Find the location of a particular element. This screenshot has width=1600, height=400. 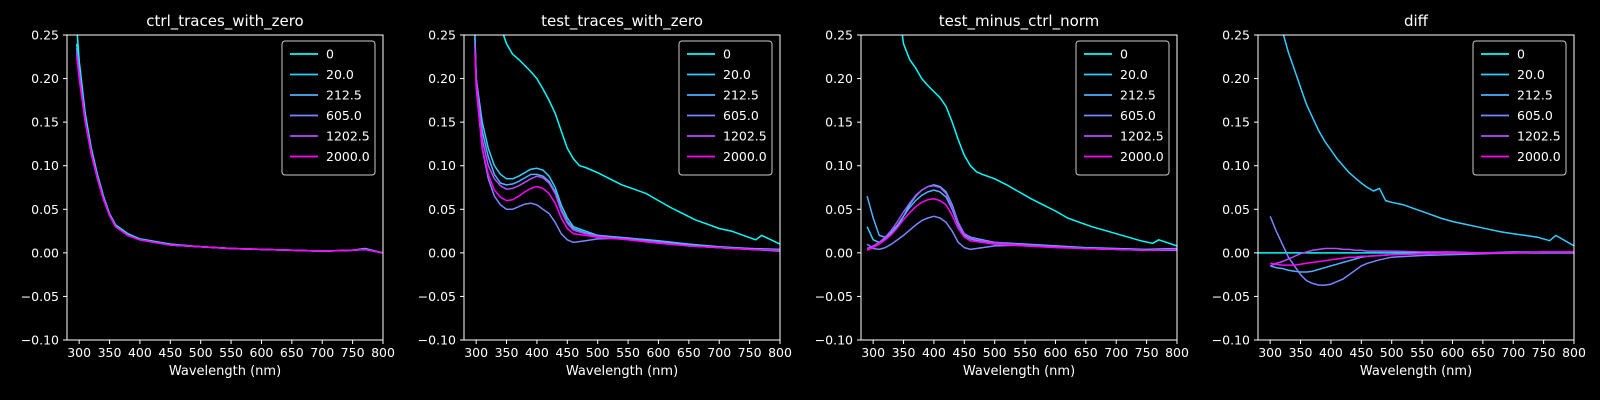

series-line-1202.5 is located at coordinates (1021, 218).